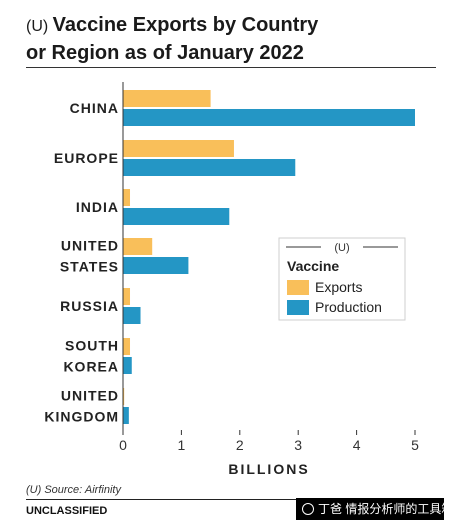  I want to click on legend-title: Vaccine, so click(313, 266).